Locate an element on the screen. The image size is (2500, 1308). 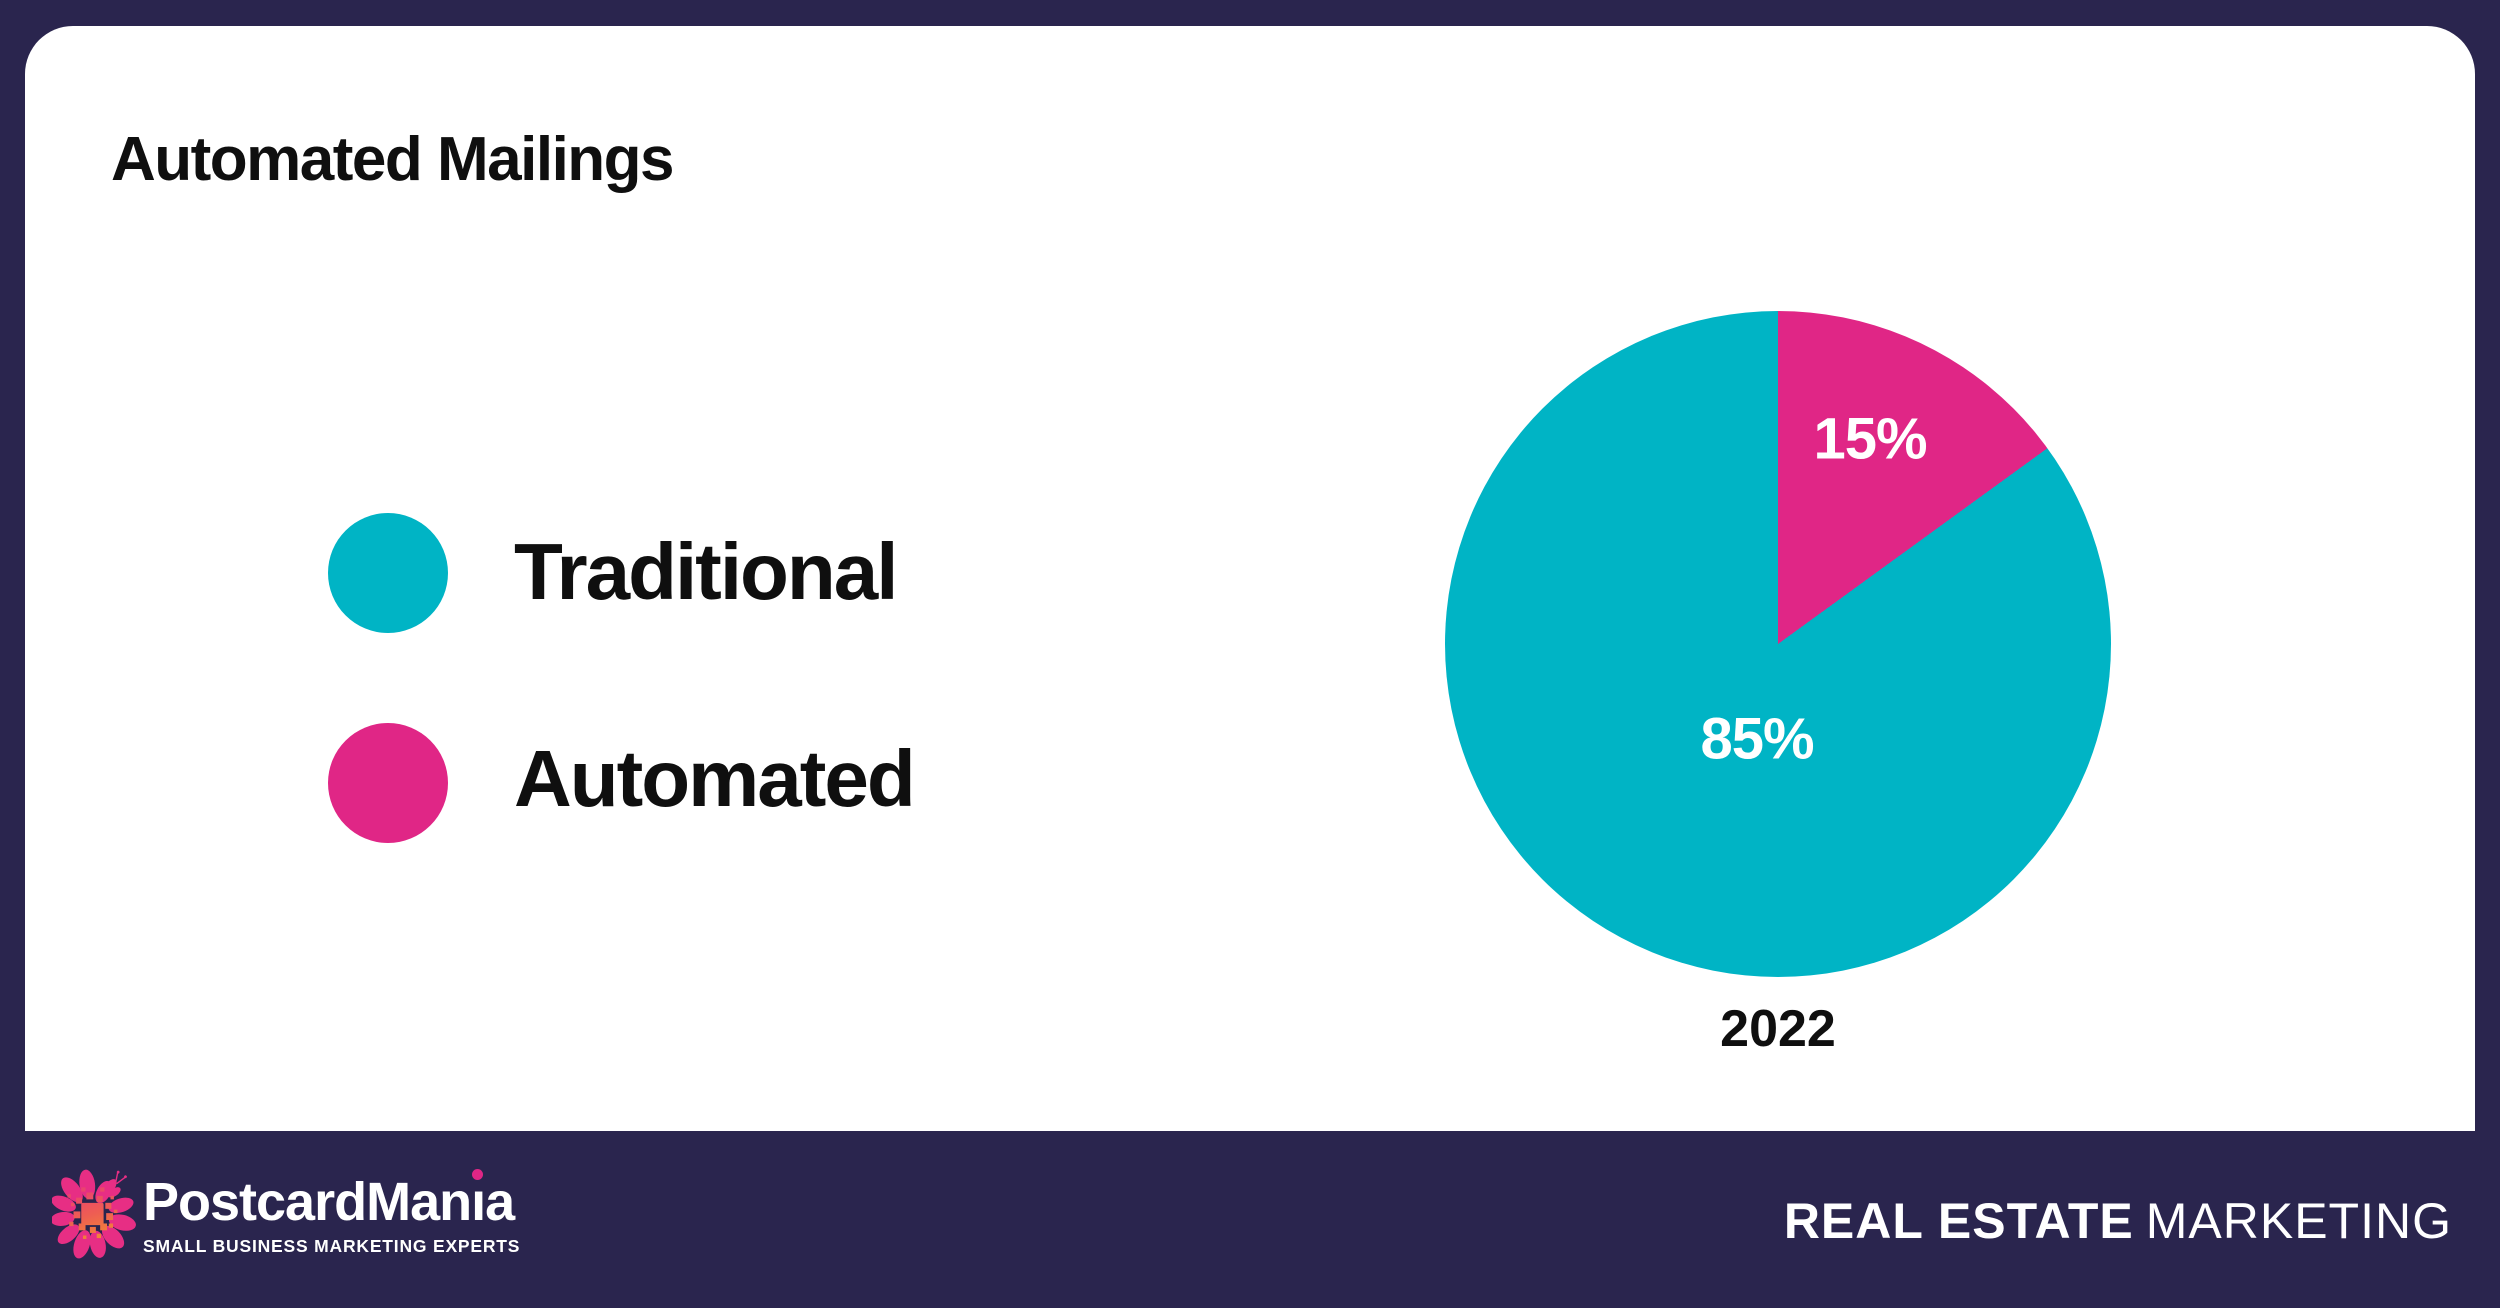
pie-slice-label-automated: 15% is located at coordinates (1870, 439).